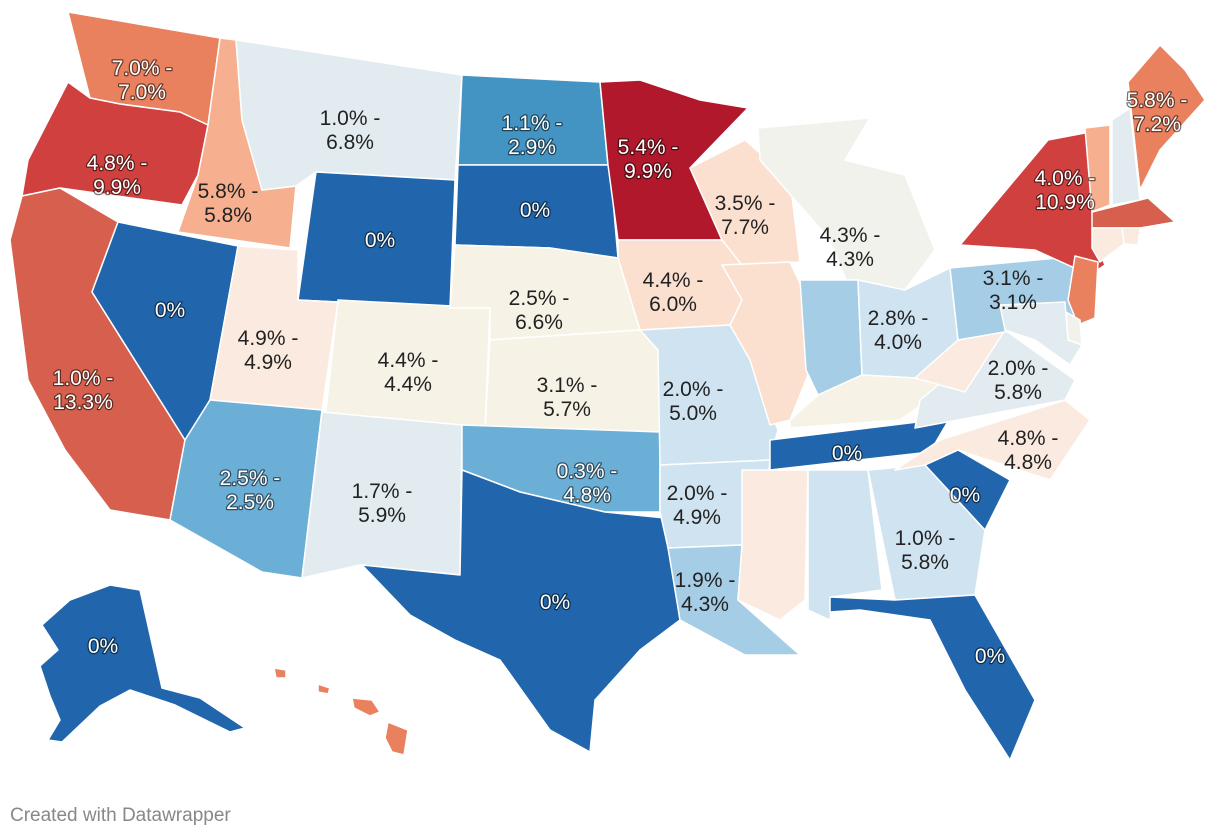 The height and width of the screenshot is (840, 1220). Describe the element at coordinates (350, 130) in the screenshot. I see `state-label-mt: 1.0% -6.8%` at that location.